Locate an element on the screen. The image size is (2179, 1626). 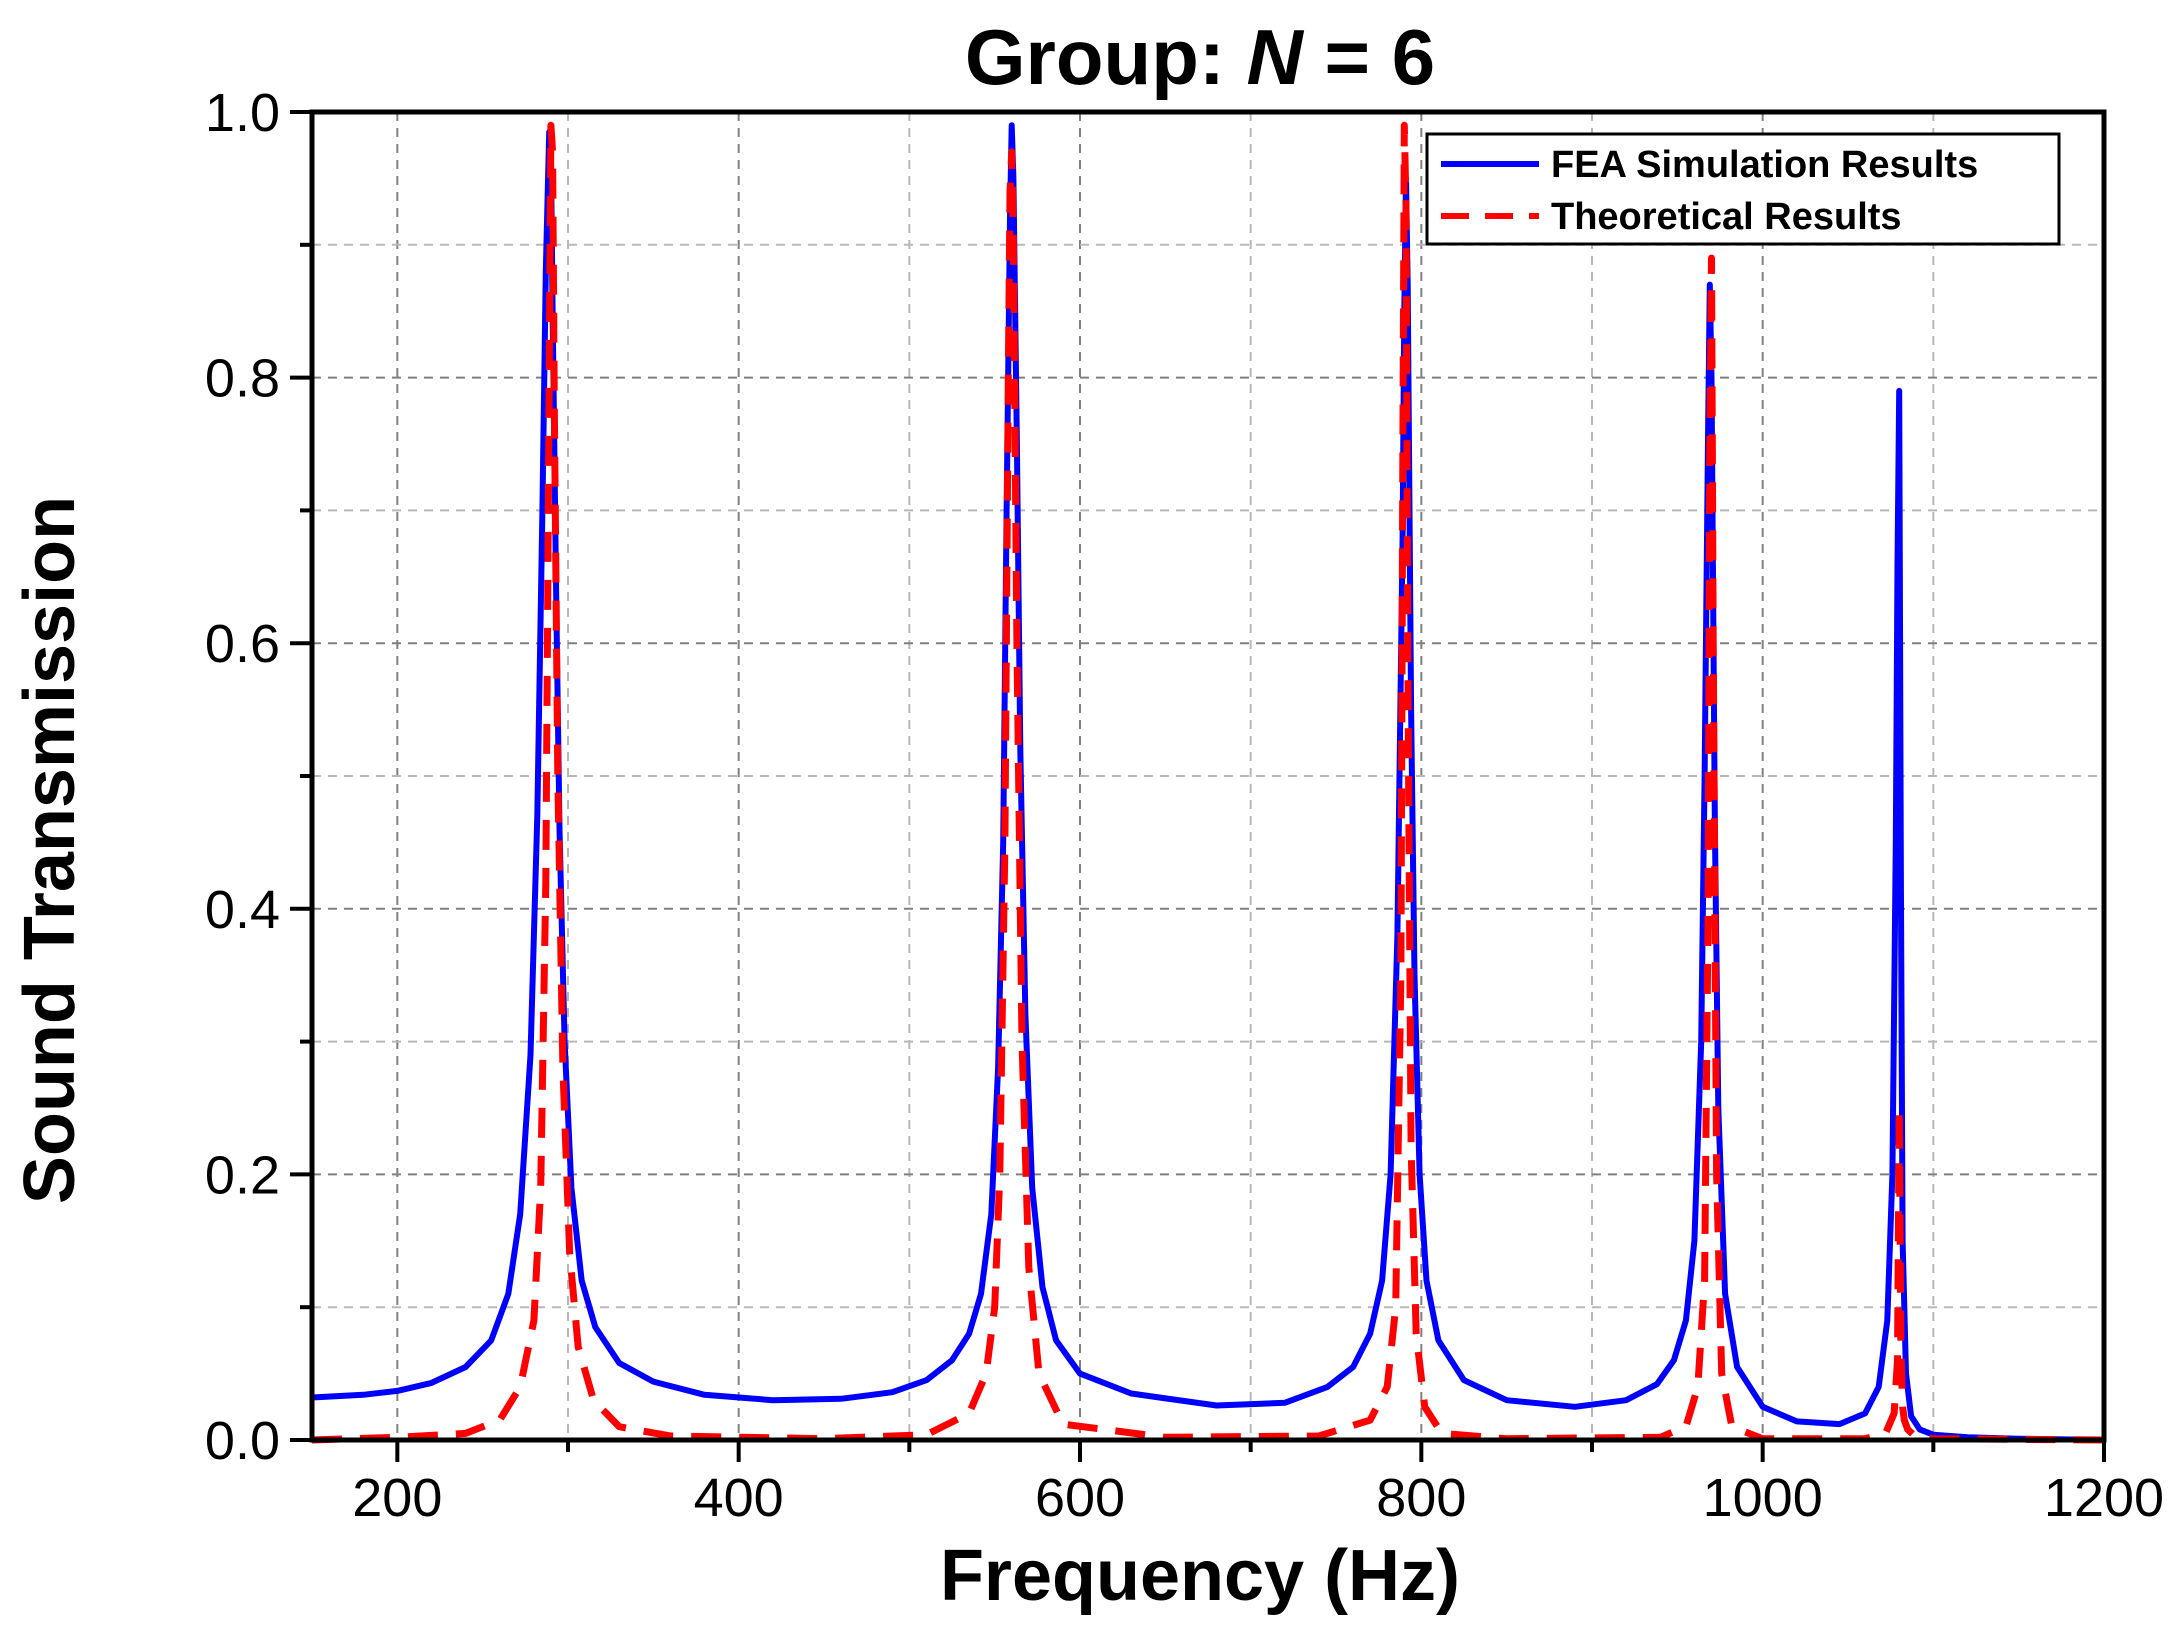
title-variable: N is located at coordinates (1275, 57).